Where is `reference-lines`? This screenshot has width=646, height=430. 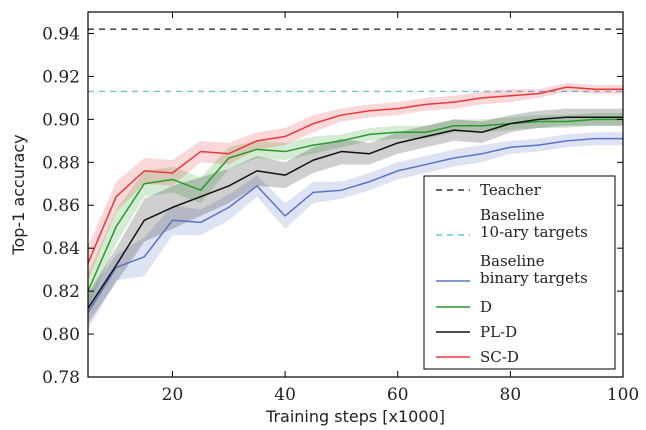 reference-lines is located at coordinates (355, 60).